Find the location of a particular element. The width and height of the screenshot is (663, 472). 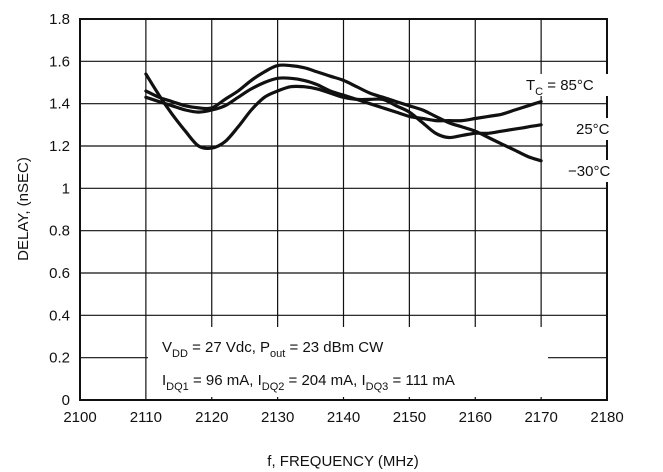

x-tick-label: 2100 is located at coordinates (79, 417).